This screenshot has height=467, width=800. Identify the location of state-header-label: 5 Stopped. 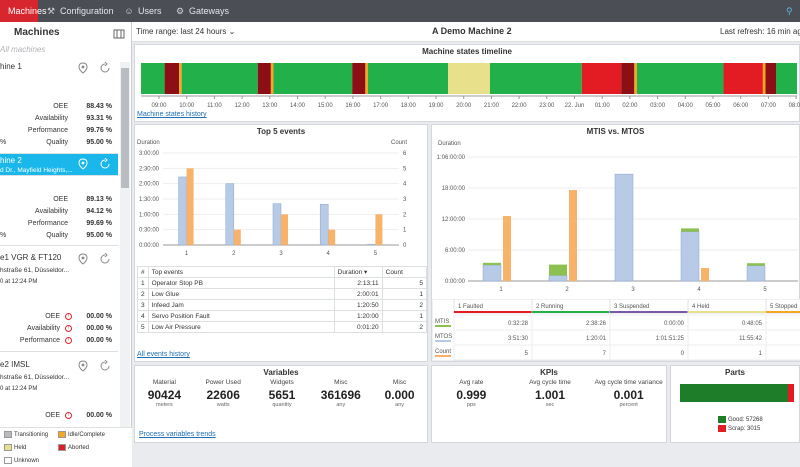
(783, 307).